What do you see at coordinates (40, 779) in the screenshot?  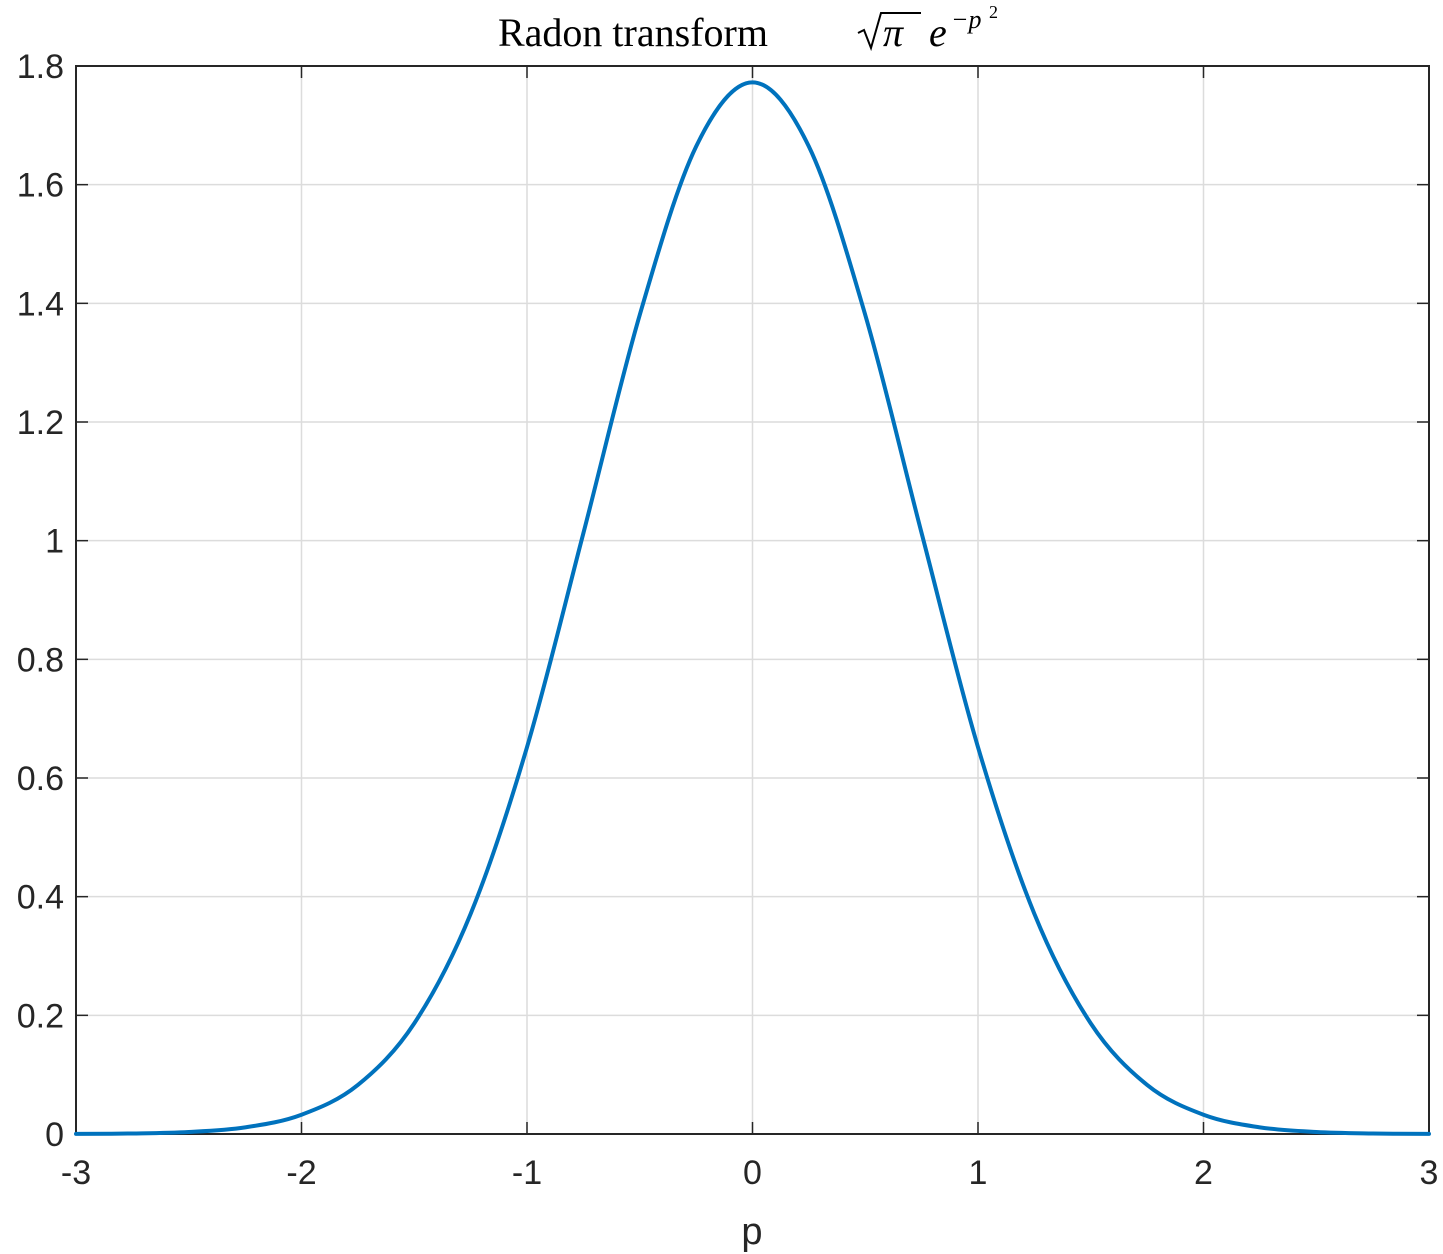 I see `y-tick-label: 0.6` at bounding box center [40, 779].